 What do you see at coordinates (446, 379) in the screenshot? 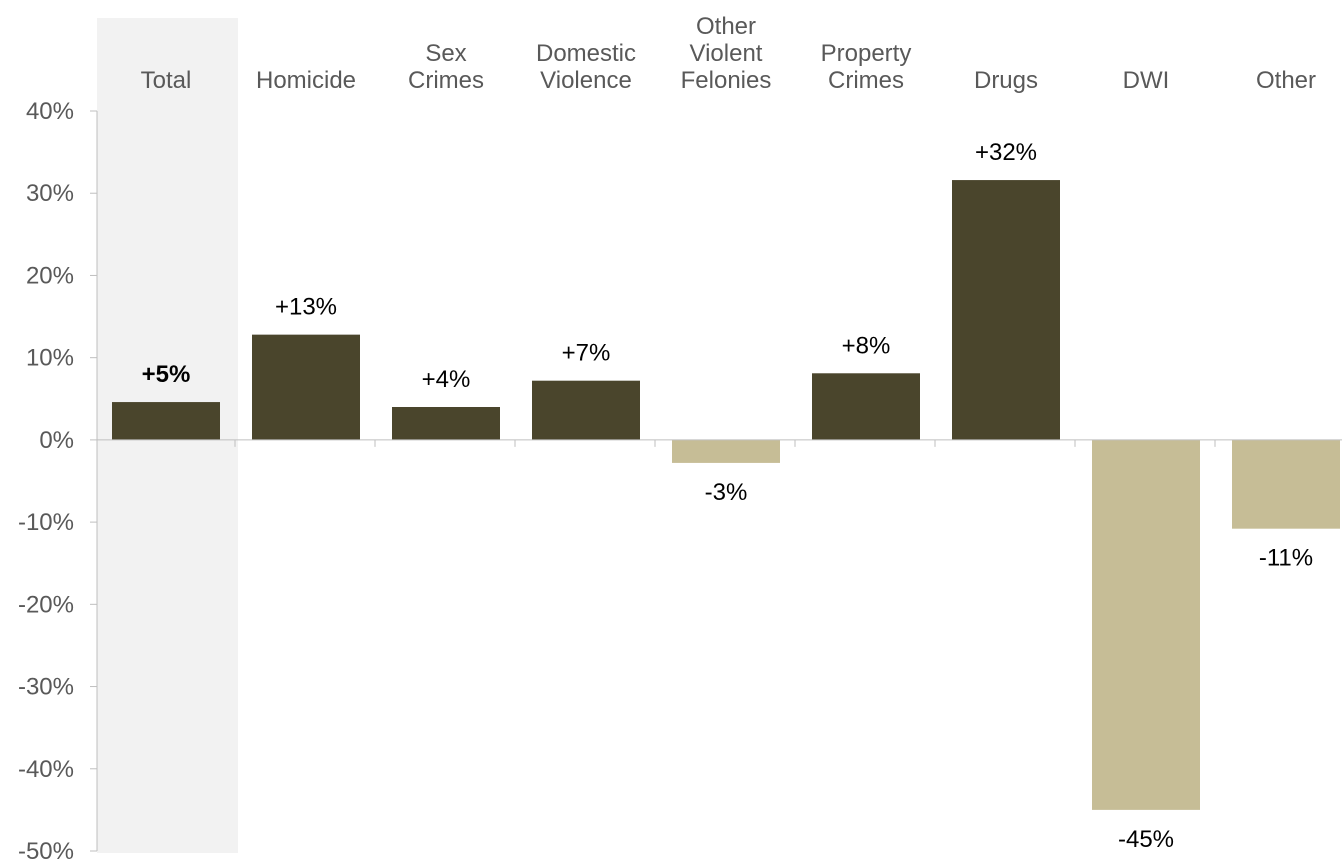
I see `data-label: +4%` at bounding box center [446, 379].